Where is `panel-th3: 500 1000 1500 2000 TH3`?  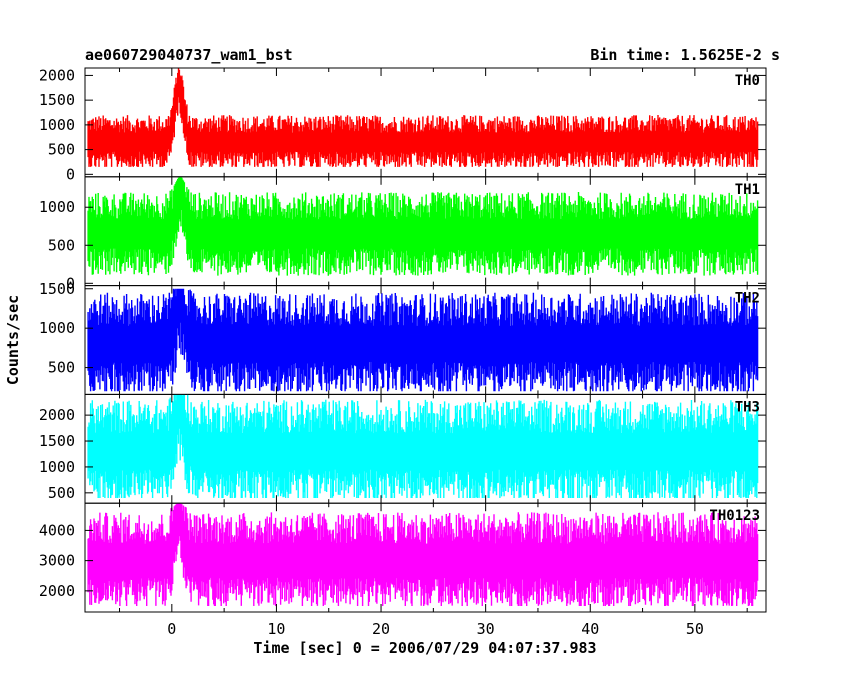
panel-th3: 500 1000 1500 2000 TH3 is located at coordinates (403, 448).